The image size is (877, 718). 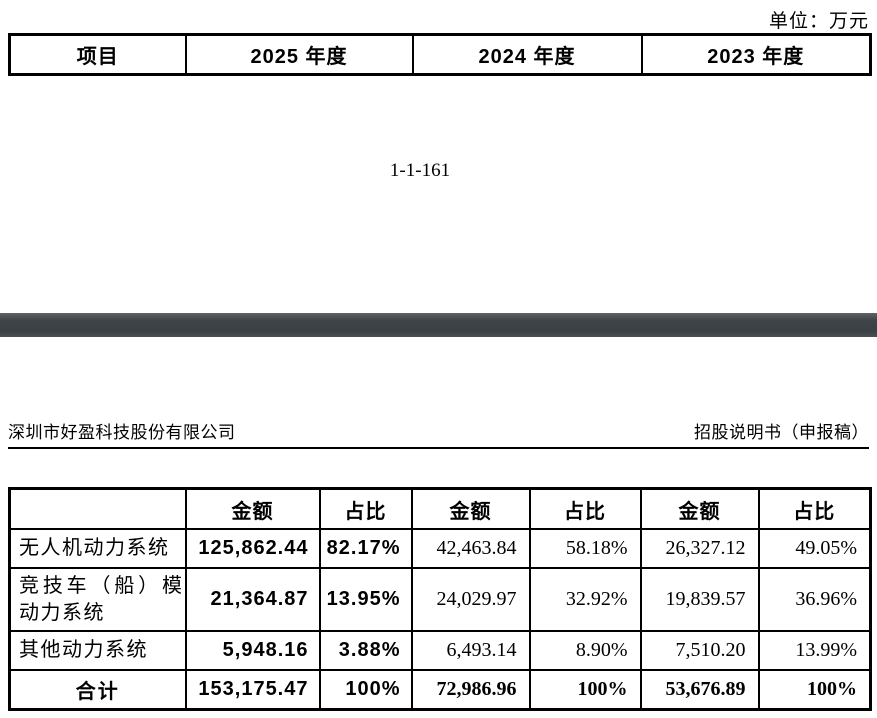 I want to click on column-header-item: 项目, so click(x=97, y=54).